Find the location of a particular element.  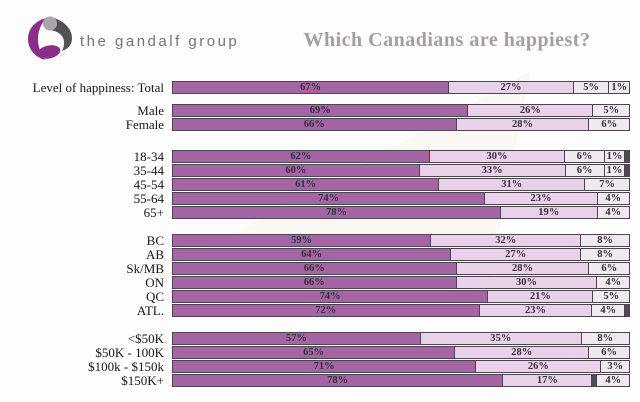

segment-value-label: 72% is located at coordinates (326, 310).